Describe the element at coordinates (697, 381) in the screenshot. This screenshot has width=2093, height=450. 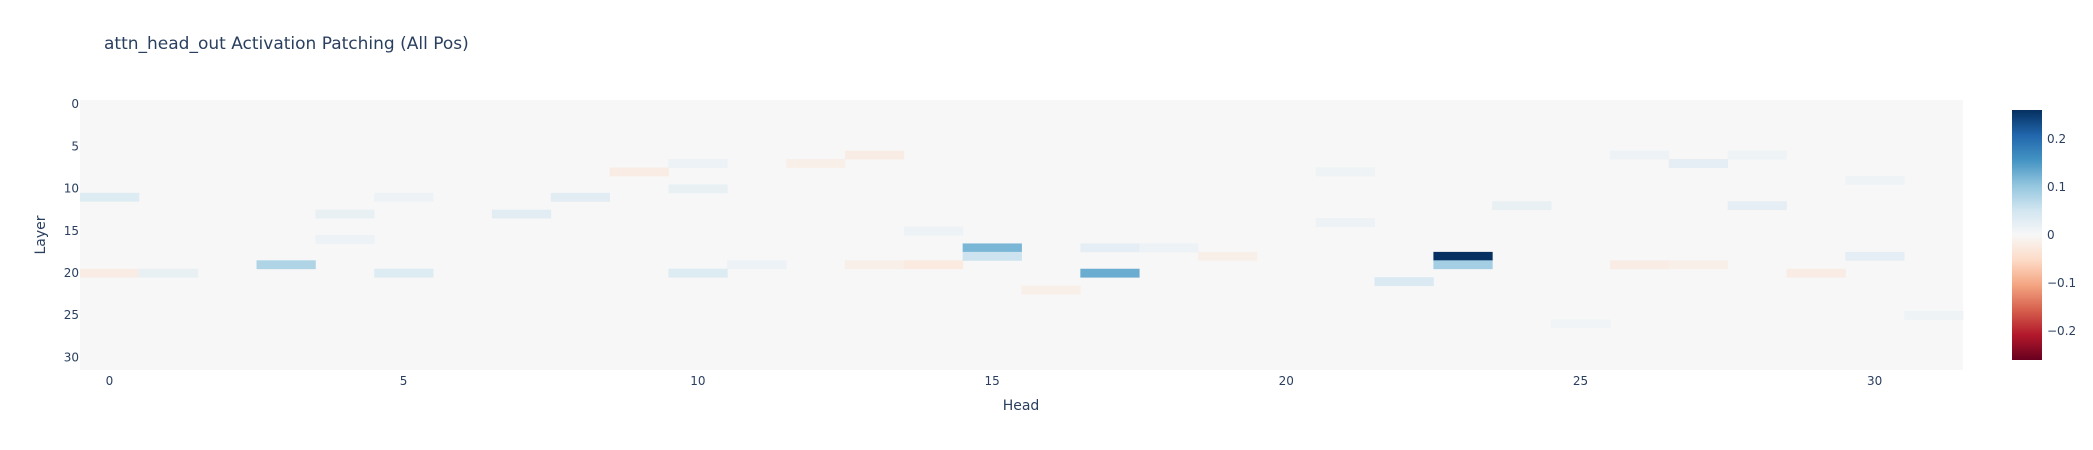
I see `x-tick-label: 10` at that location.